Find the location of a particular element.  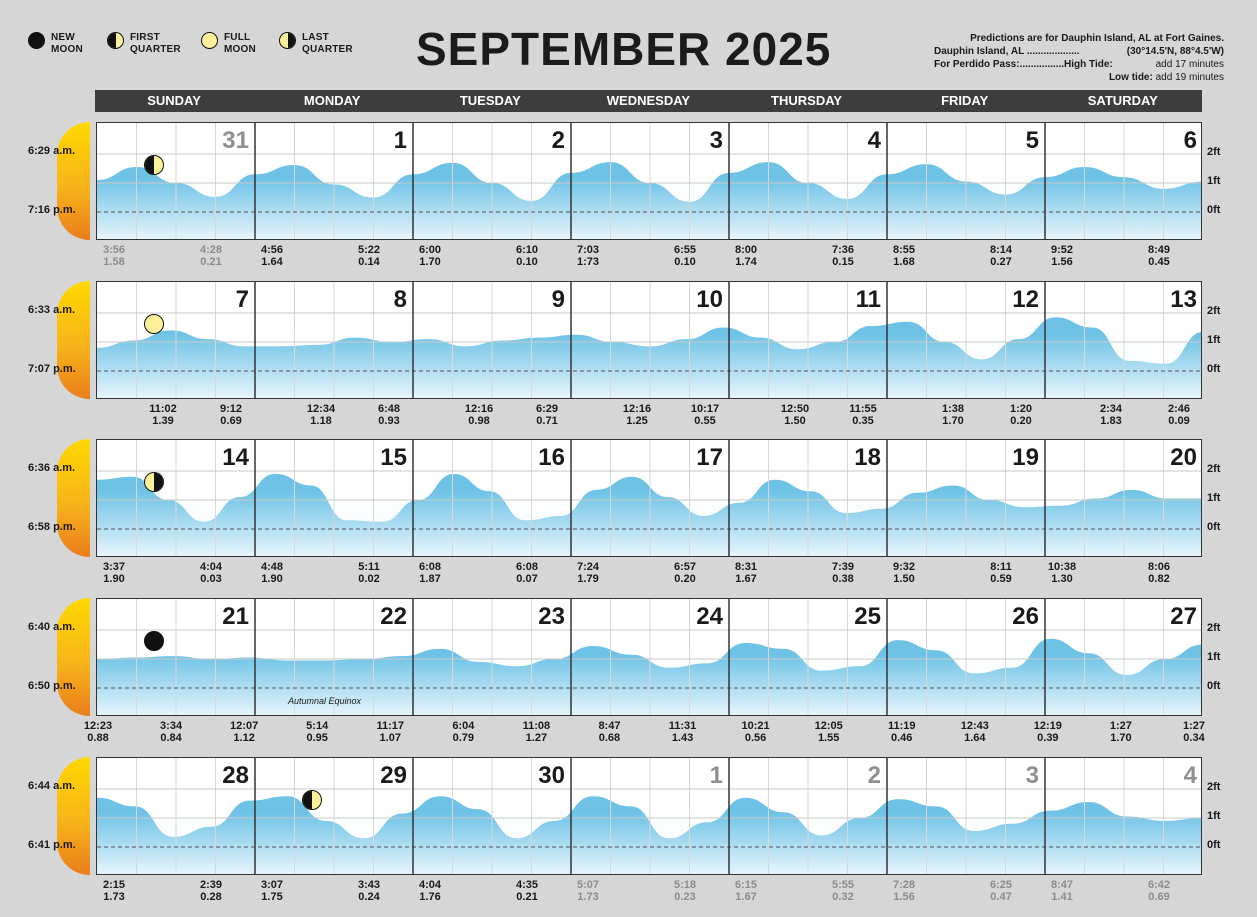

tide-reading: 7:28 1.56 is located at coordinates (904, 891).